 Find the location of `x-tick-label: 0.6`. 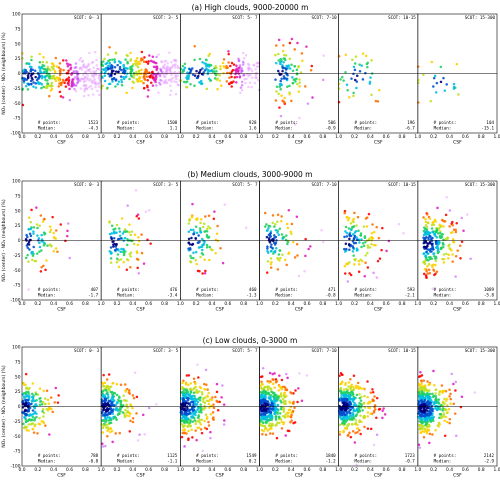

x-tick-label: 0.6 is located at coordinates (148, 470).